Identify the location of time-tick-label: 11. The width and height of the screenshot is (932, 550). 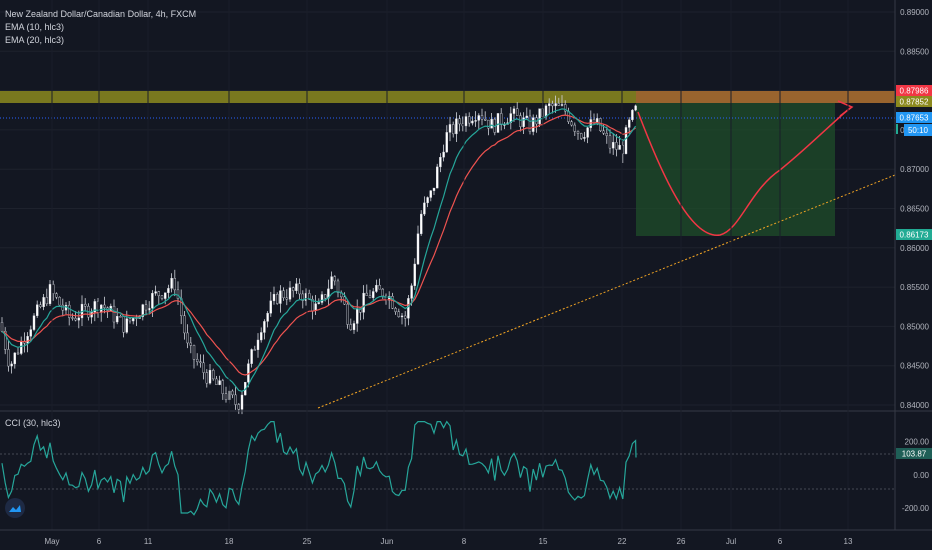
(148, 541).